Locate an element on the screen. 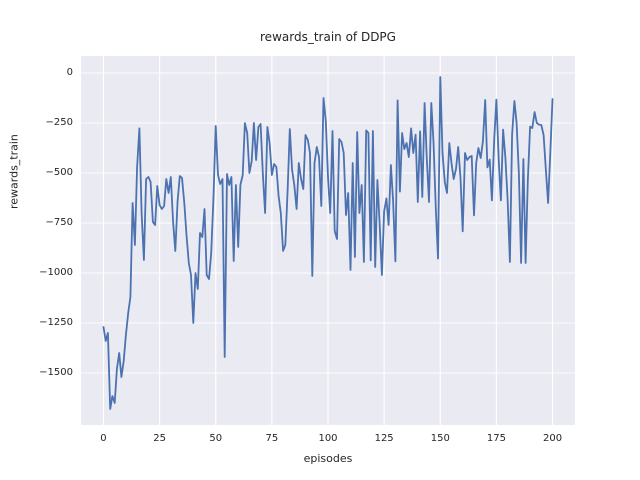 This screenshot has height=480, width=640. chart-title: rewards_train of DDPG is located at coordinates (328, 37).